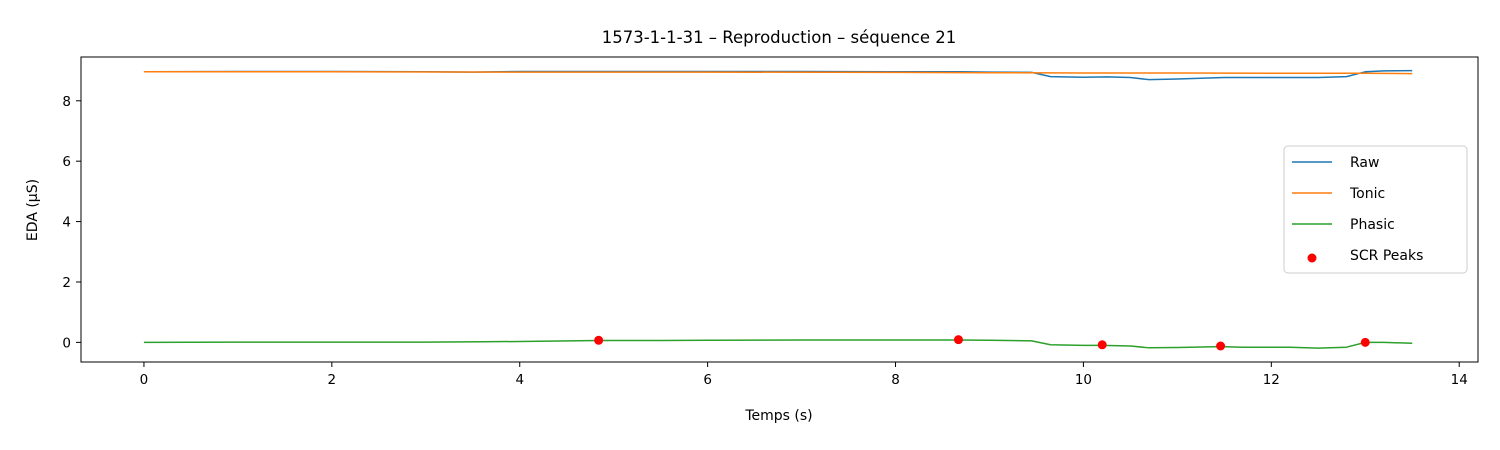 The width and height of the screenshot is (1500, 450). I want to click on x-tick-label: 4, so click(519, 380).